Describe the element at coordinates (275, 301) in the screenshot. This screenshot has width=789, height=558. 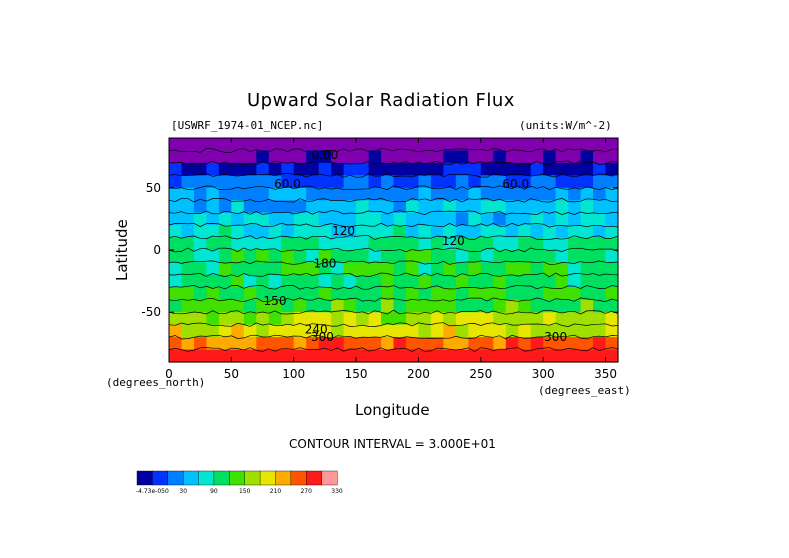
I see `contour-label: 150` at that location.